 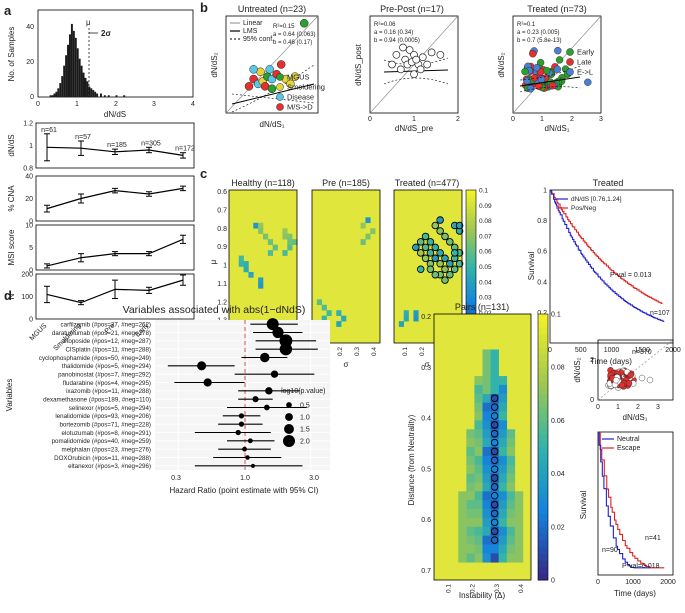 I want to click on stage-ytick: 100, so click(x=27, y=297).